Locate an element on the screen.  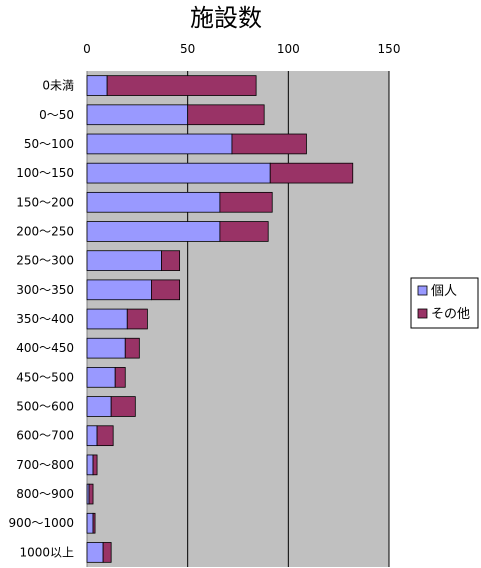
category-label: 150〜200 is located at coordinates (45, 202).